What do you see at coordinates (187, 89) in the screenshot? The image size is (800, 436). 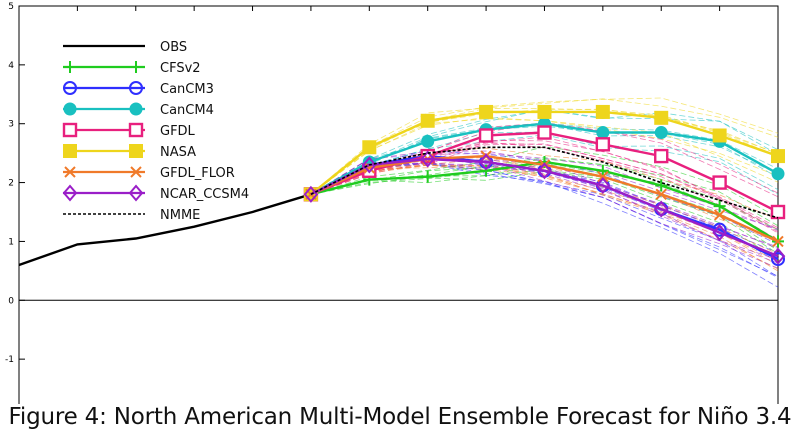 I see `legend-label-cancm3: CanCM3` at bounding box center [187, 89].